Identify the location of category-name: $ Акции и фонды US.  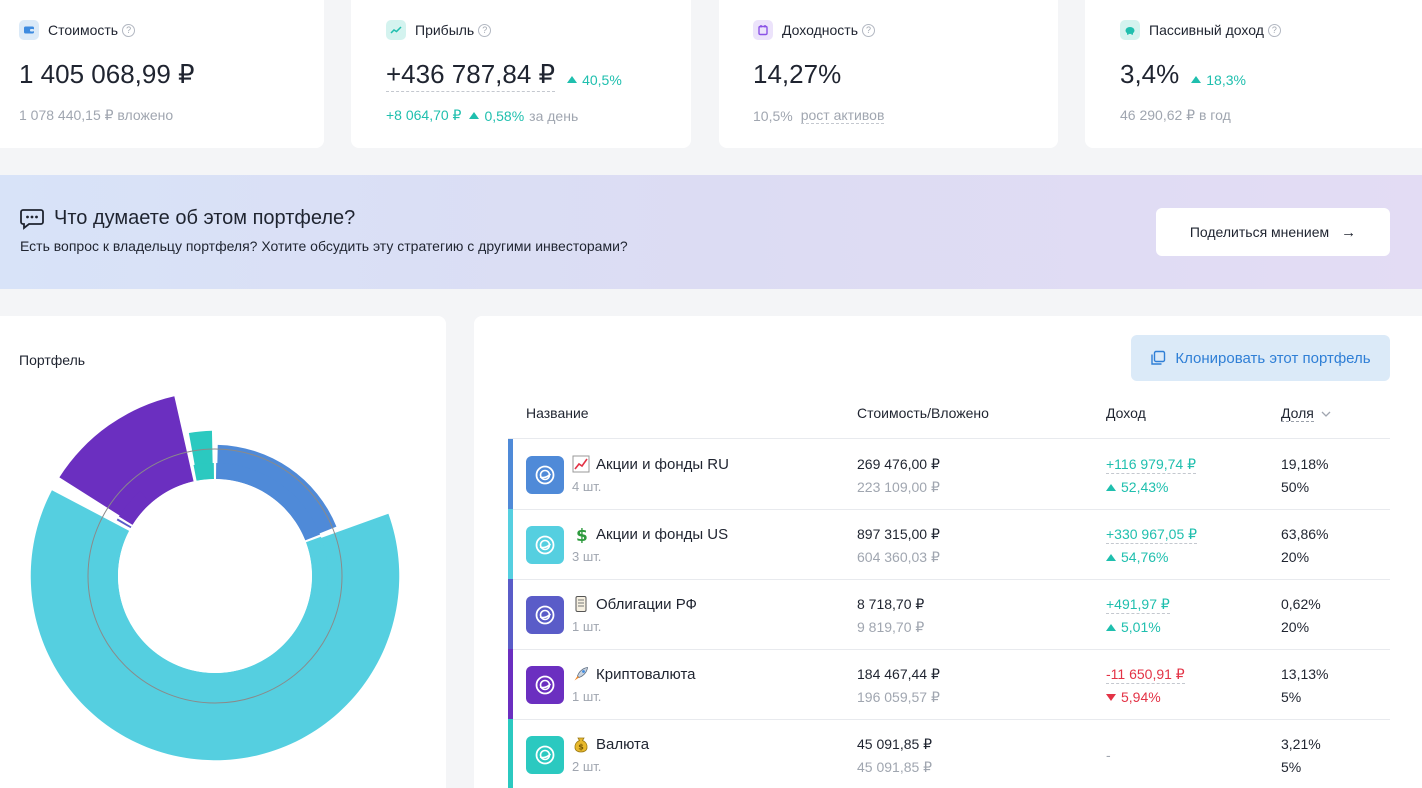
(650, 536).